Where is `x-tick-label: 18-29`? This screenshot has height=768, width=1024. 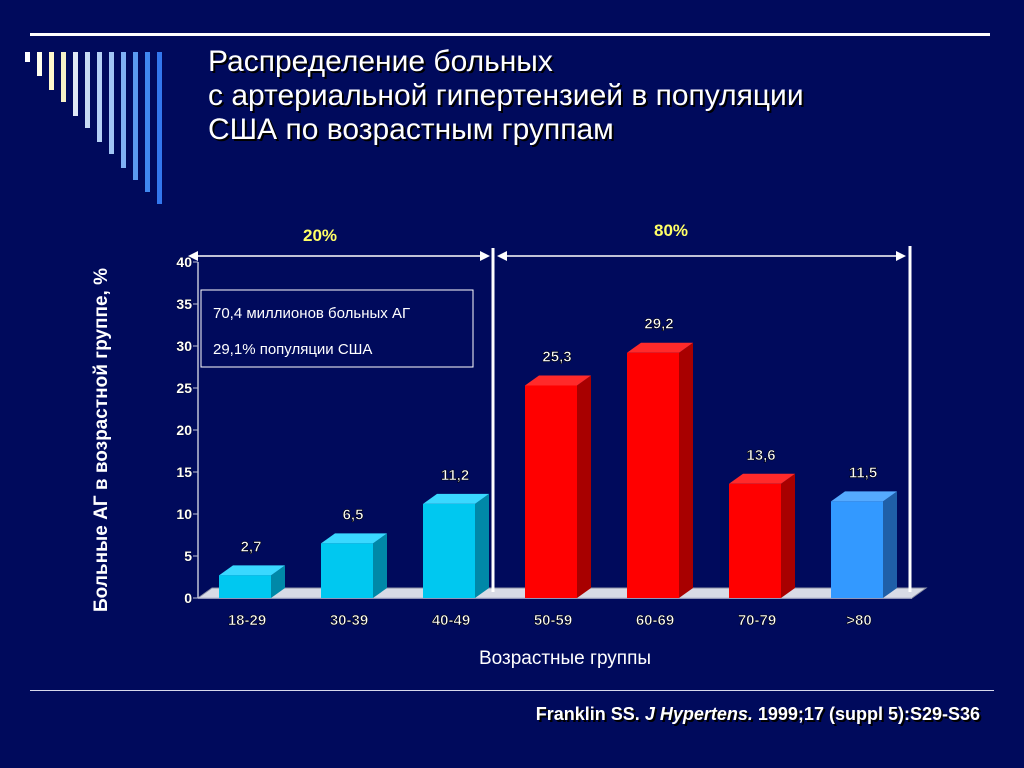
x-tick-label: 18-29 is located at coordinates (247, 620).